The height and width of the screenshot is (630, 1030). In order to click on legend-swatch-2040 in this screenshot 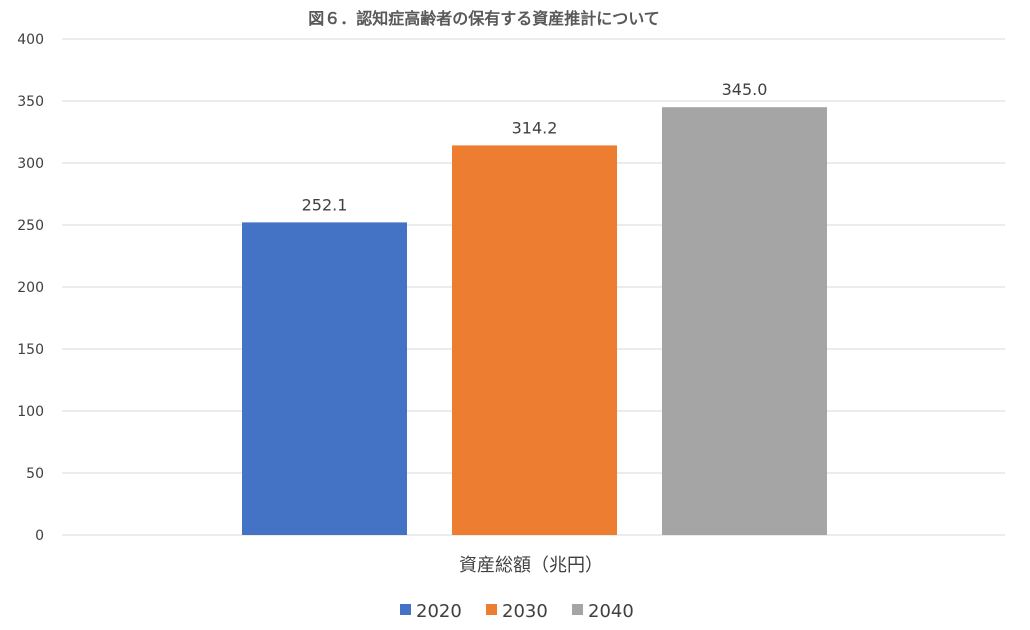, I will do `click(577, 609)`.